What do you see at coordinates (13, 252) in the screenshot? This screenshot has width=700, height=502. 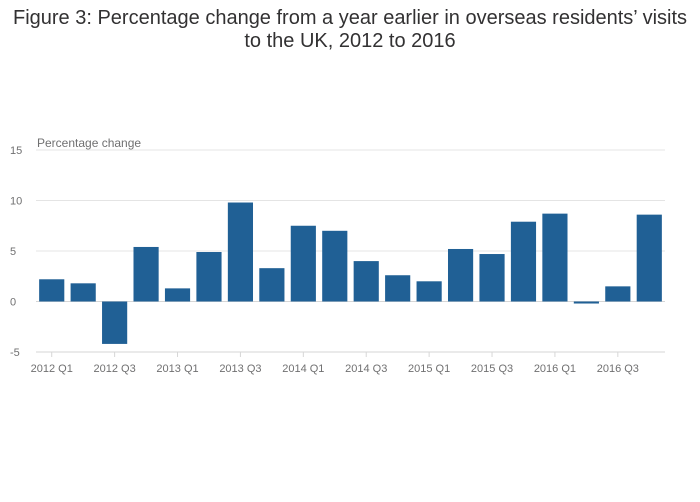 I see `y-tick-label: 5` at bounding box center [13, 252].